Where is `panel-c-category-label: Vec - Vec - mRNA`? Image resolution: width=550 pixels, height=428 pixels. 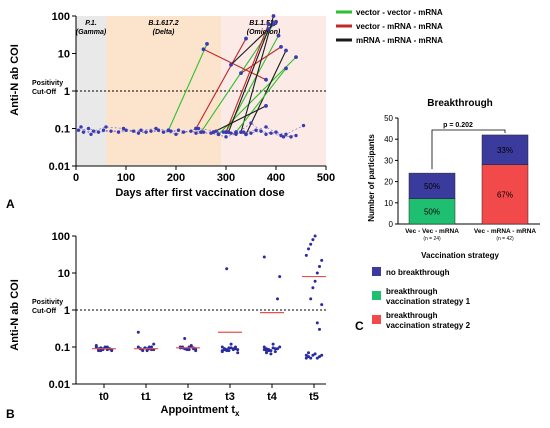 panel-c-category-label: Vec - Vec - mRNA is located at coordinates (432, 231).